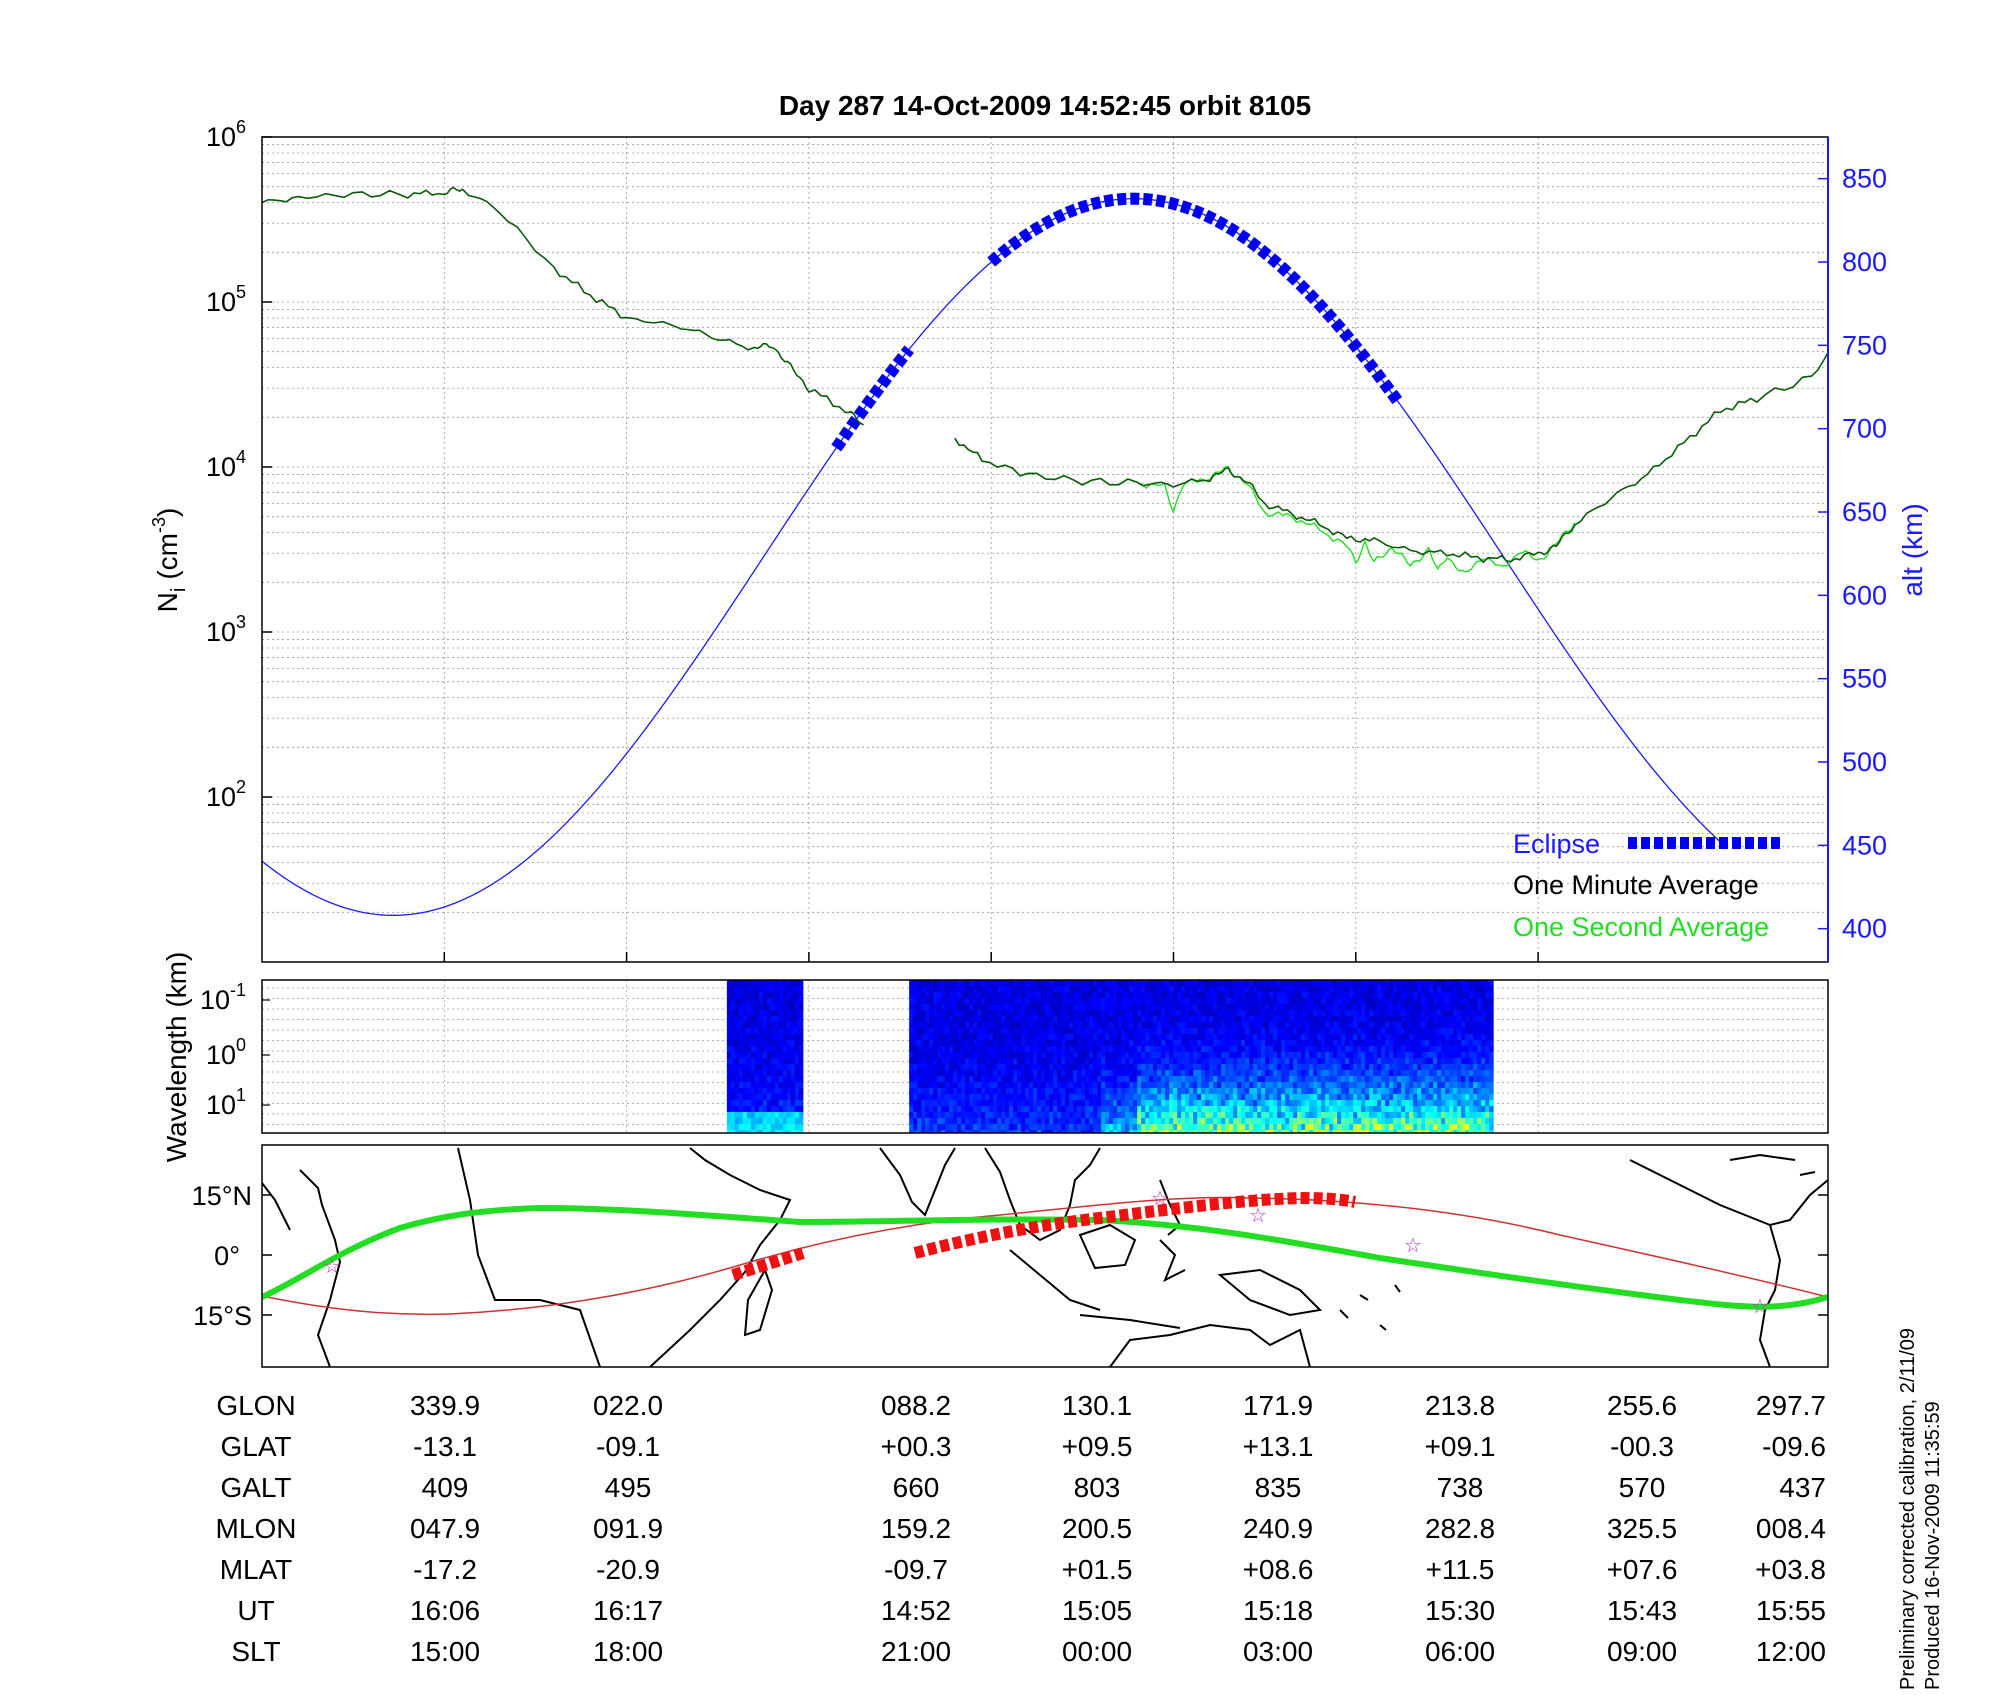  What do you see at coordinates (1010, 1256) in the screenshot?
I see `map-panel: ☆ ☆ ☆ ☆ ☆ 15°N 0° 15°S` at bounding box center [1010, 1256].